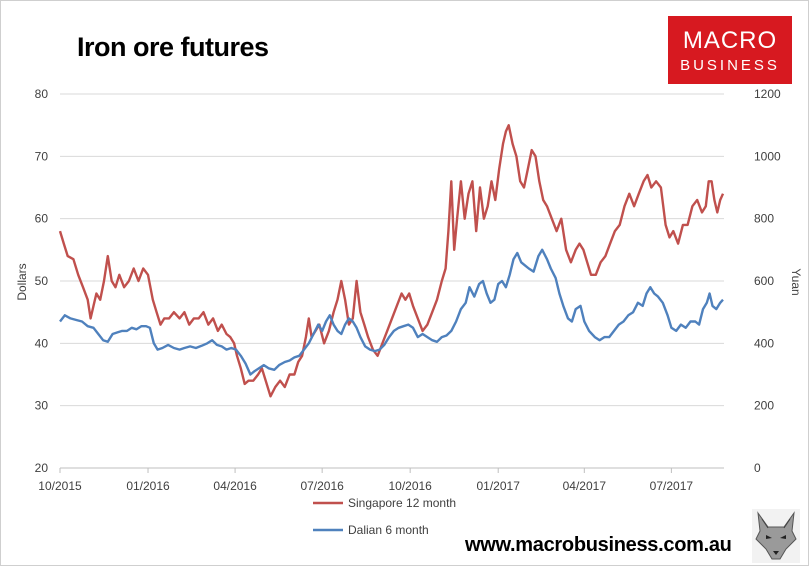 The width and height of the screenshot is (810, 567). I want to click on chart-title: Iron ore futures, so click(173, 47).